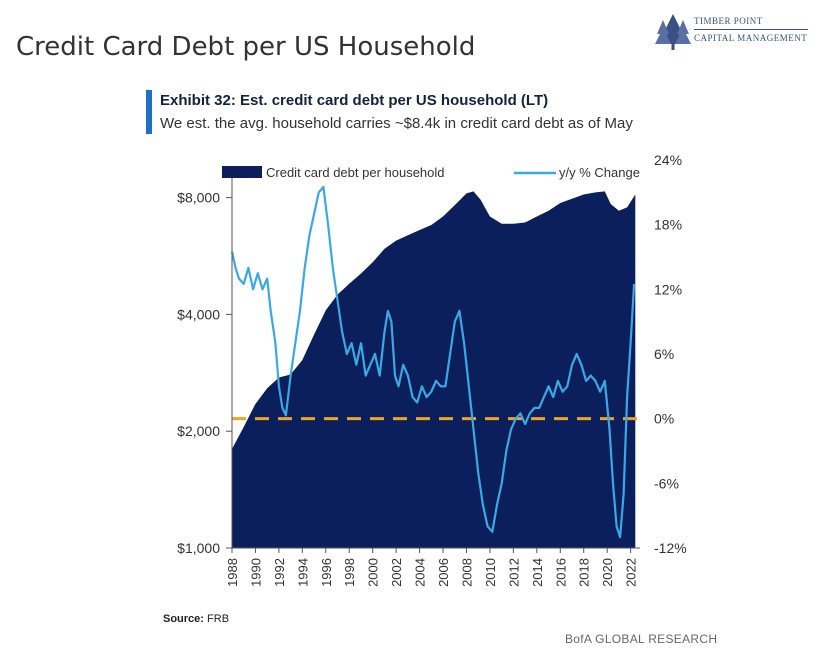 This screenshot has width=818, height=661. What do you see at coordinates (641, 639) in the screenshot?
I see `footer-credit: BofA GLOBAL RESEARCH` at bounding box center [641, 639].